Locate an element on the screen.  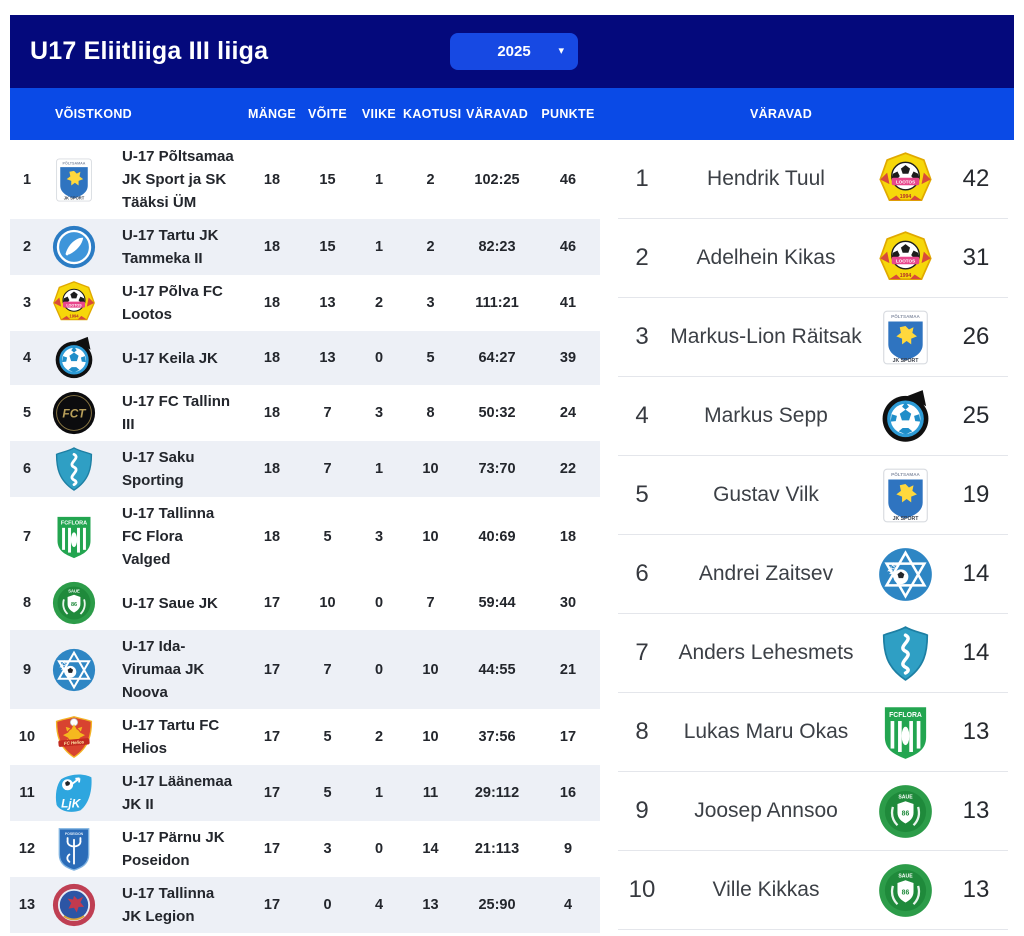
season-dropdown: 2025 ▾ is located at coordinates (514, 51).